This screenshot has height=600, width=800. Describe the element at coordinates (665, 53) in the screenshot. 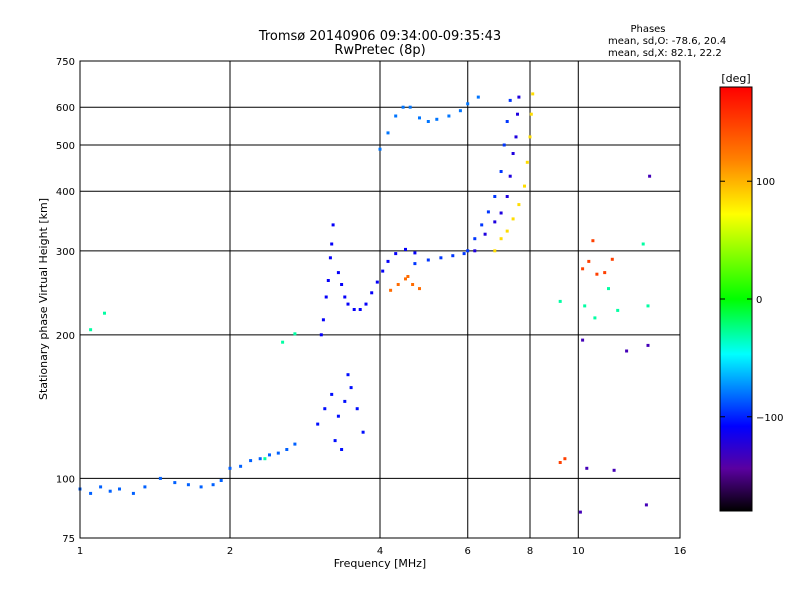

I see `stats-line-x: mean, sd,X: 82.1, 22.2` at that location.